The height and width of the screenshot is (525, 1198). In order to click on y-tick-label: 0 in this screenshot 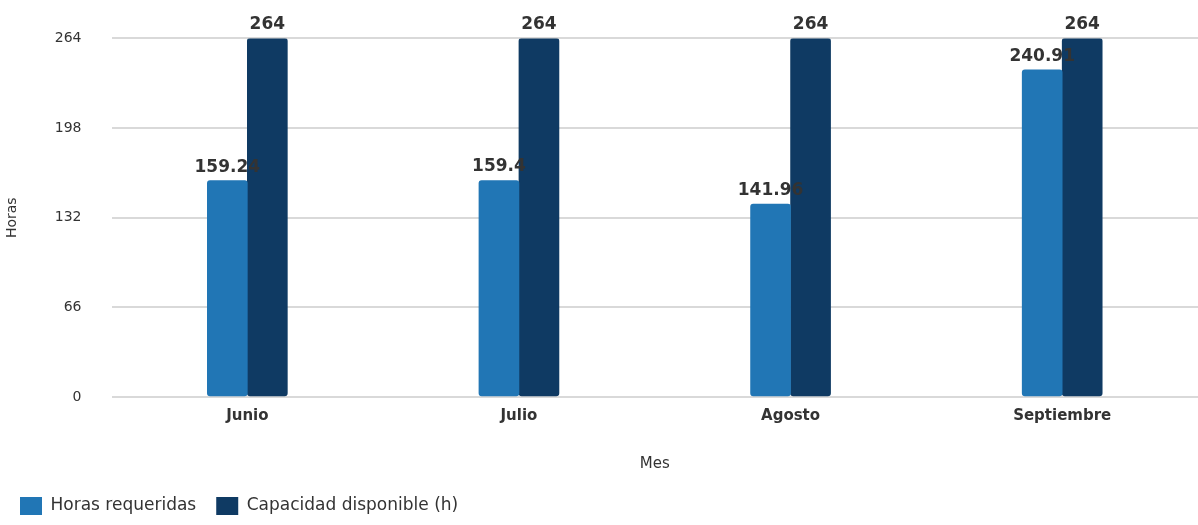, I will do `click(77, 395)`.